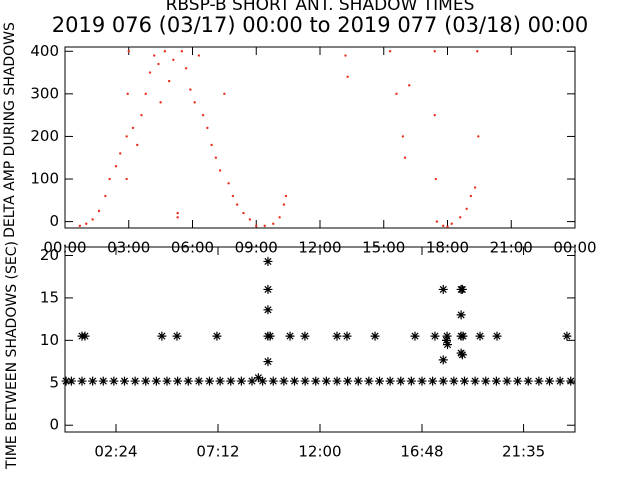 The image size is (640, 480). What do you see at coordinates (421, 452) in the screenshot?
I see `x-tick-label: 16:48` at bounding box center [421, 452].